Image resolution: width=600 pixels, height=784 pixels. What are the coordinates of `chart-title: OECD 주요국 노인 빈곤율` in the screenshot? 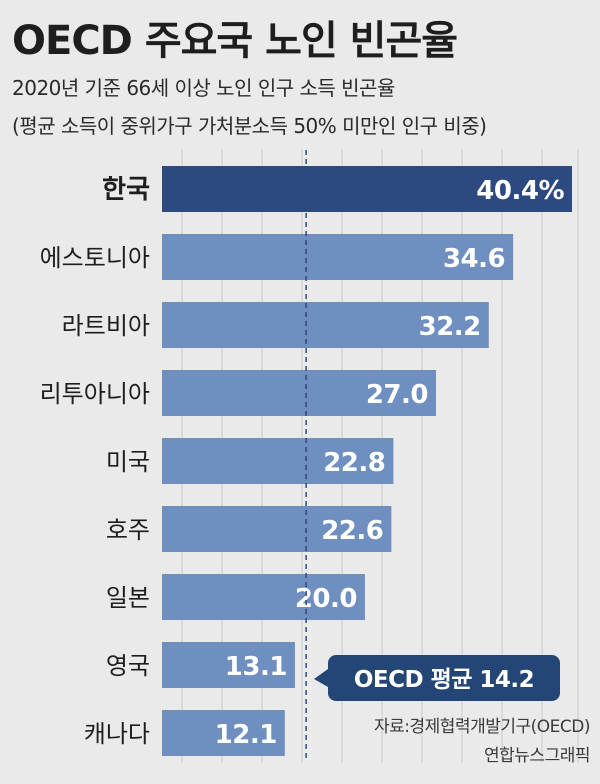 It's located at (235, 41).